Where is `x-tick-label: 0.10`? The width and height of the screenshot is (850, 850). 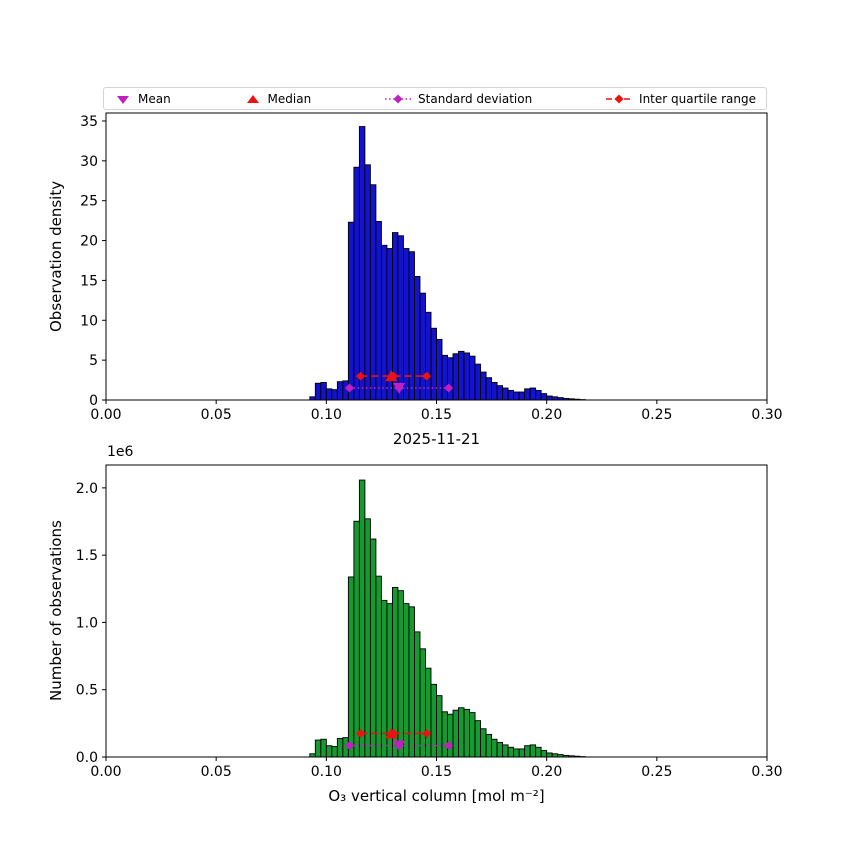
x-tick-label: 0.10 is located at coordinates (326, 415).